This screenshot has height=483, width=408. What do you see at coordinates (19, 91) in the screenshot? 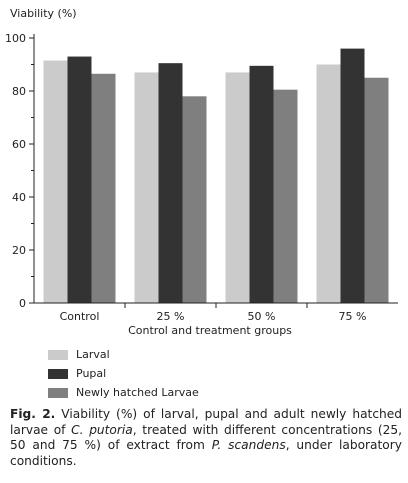
I see `y-tick-label: 80` at bounding box center [19, 91].